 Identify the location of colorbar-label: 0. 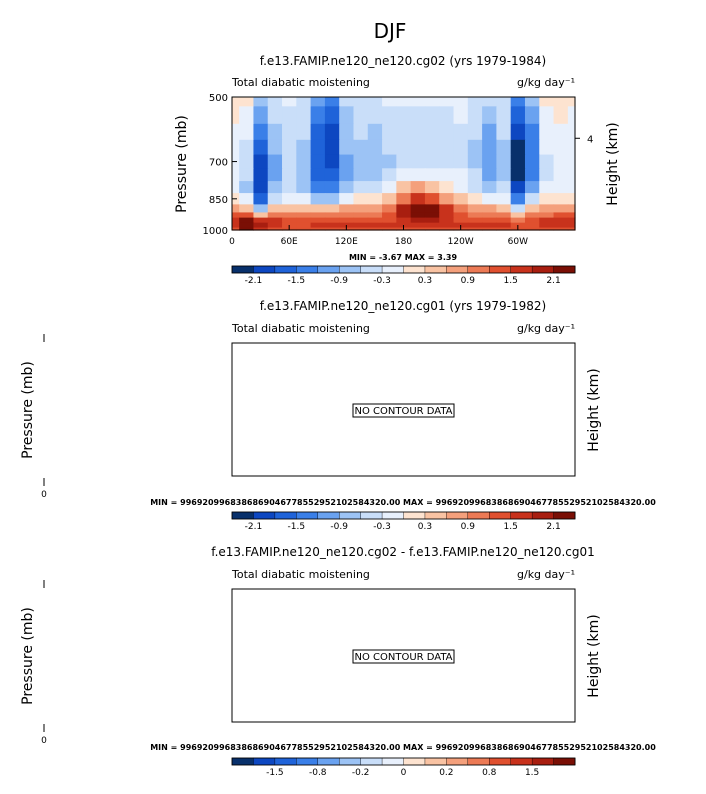
(404, 773).